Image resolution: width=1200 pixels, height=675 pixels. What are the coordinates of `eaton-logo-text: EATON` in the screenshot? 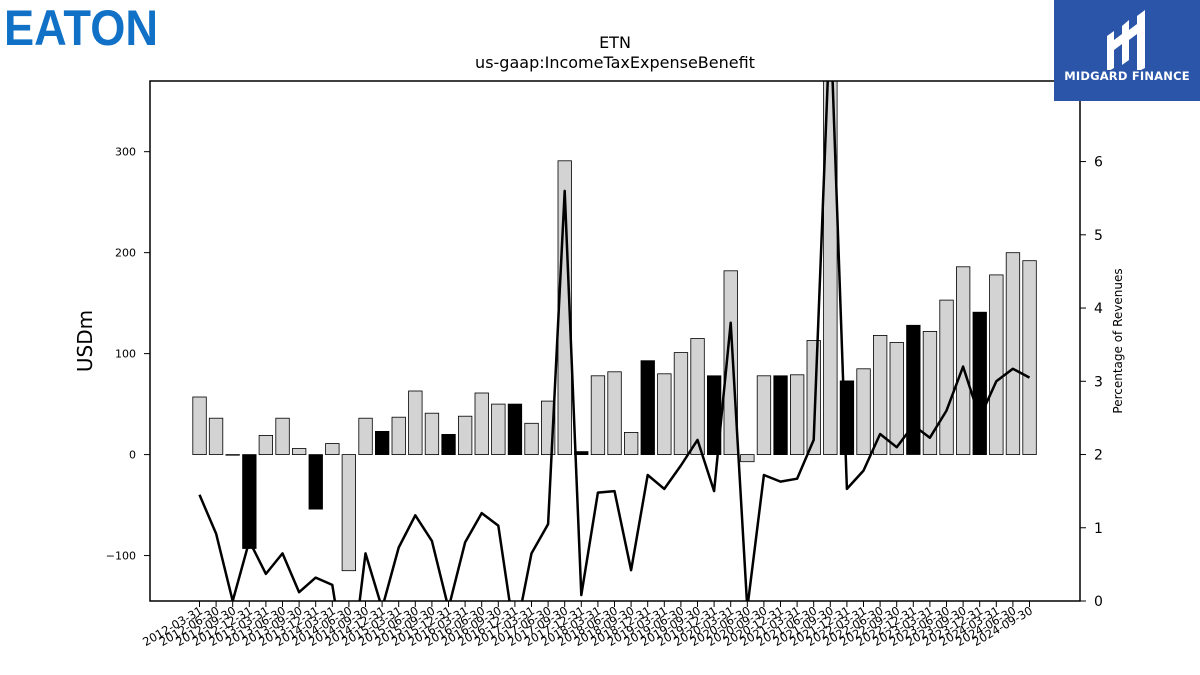 It's located at (81, 28).